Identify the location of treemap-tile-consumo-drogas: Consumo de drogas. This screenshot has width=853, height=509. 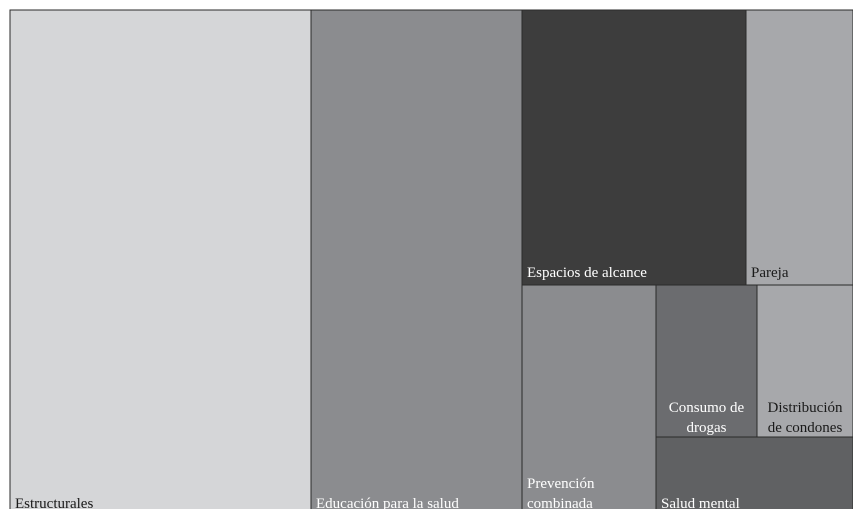
(706, 361).